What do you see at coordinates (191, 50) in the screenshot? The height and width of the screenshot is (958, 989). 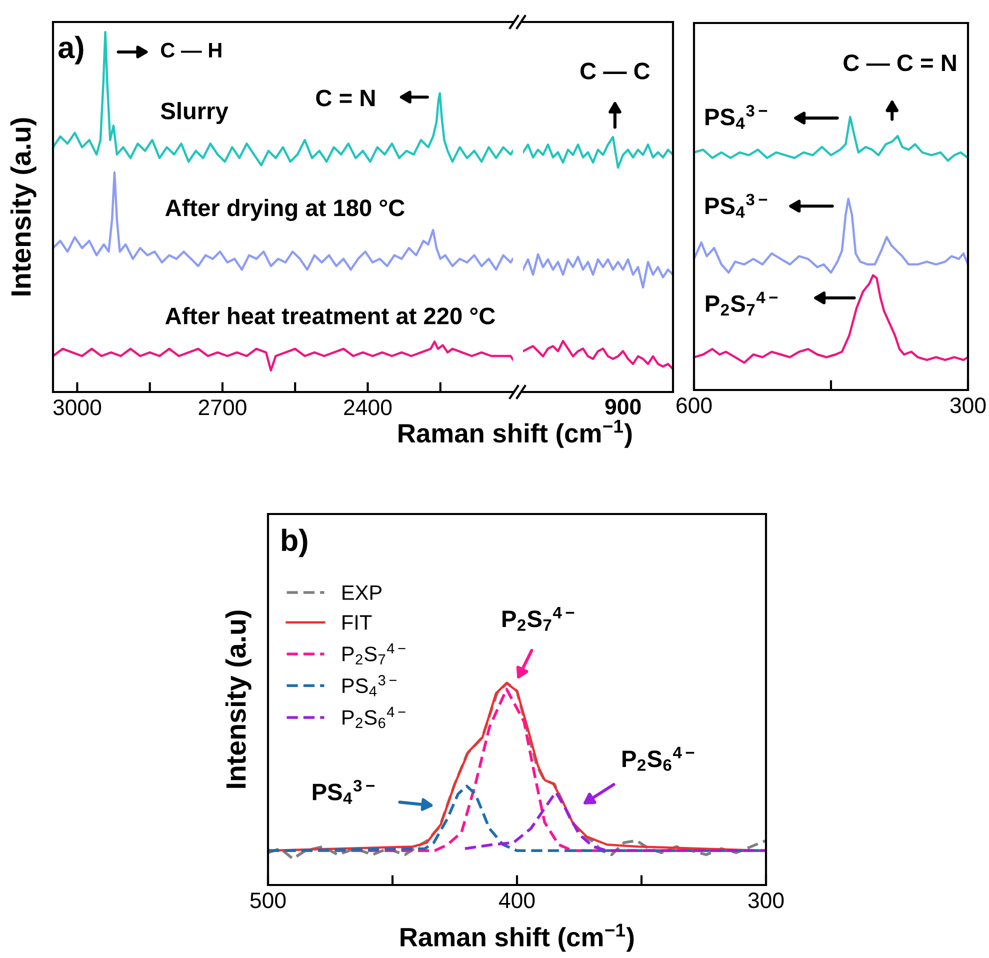 I see `annotation: C — H` at bounding box center [191, 50].